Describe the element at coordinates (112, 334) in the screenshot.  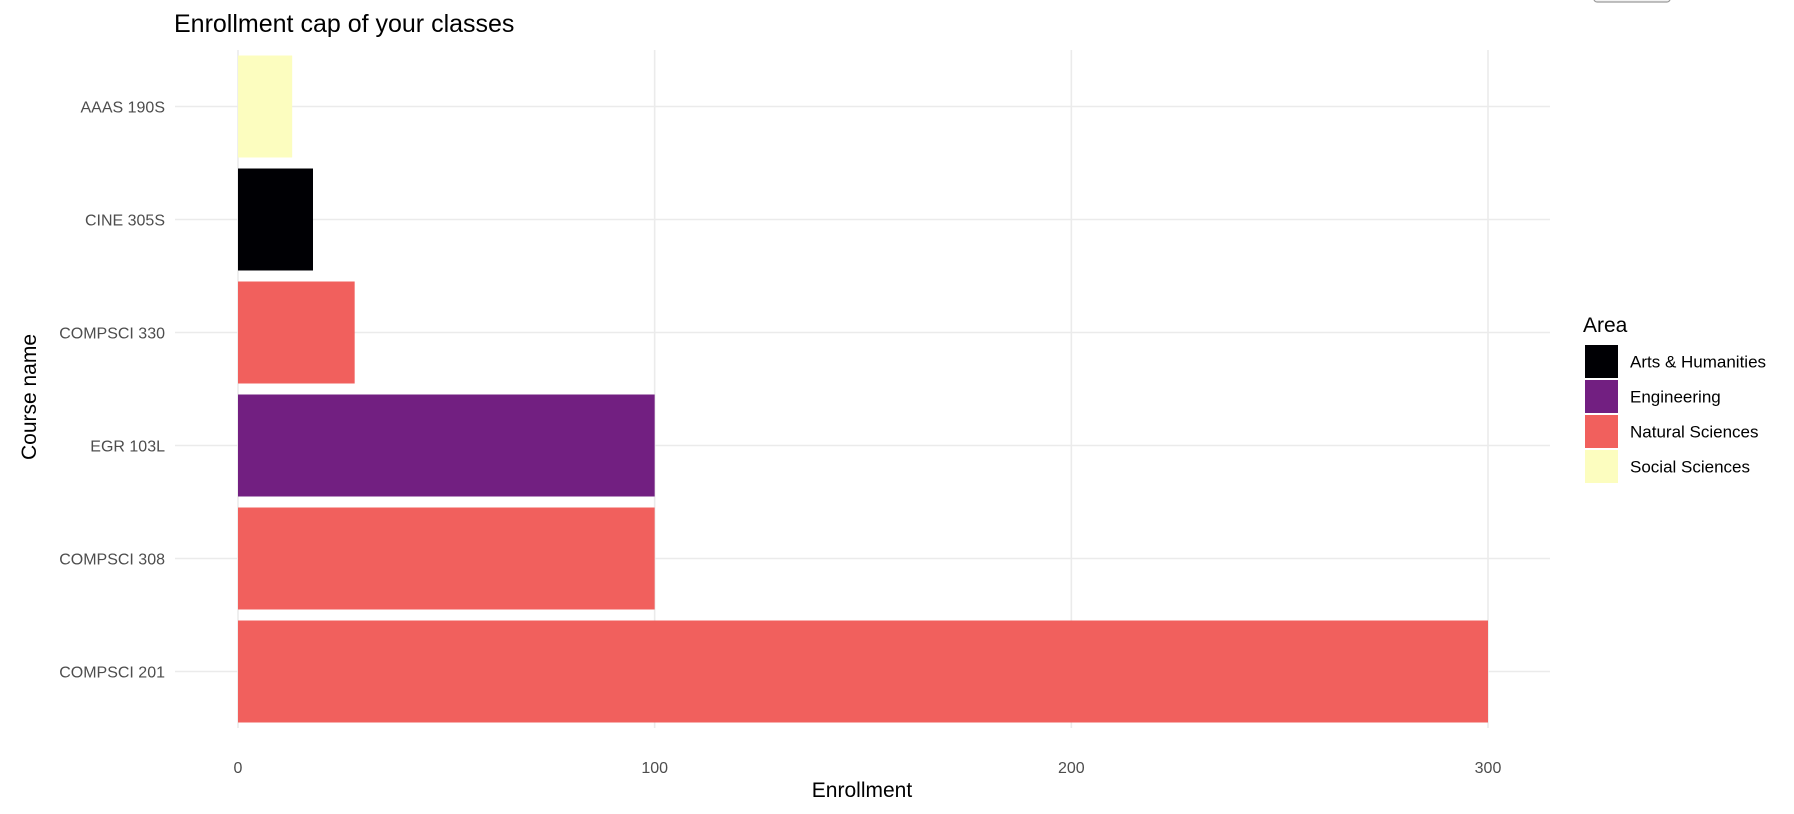
I see `y-tick-label: COMPSCI 330` at that location.